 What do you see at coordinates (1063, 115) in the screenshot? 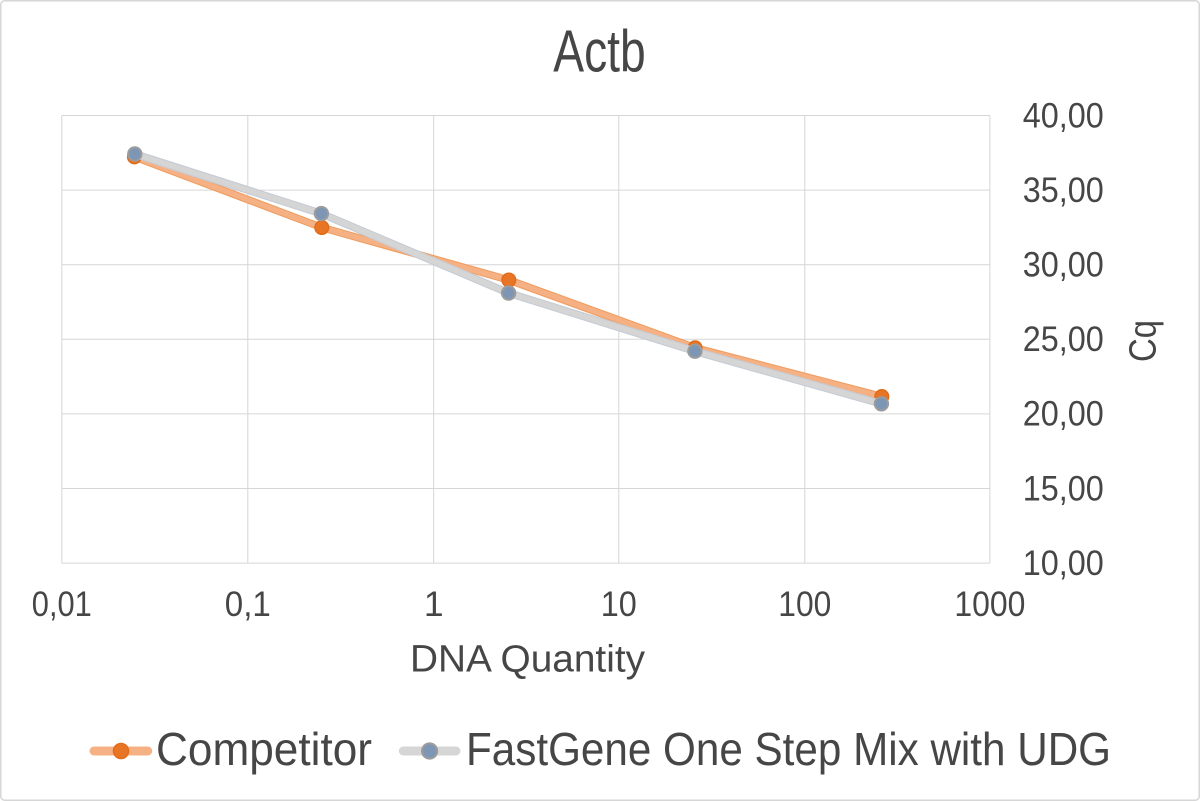
I see `svg-text: 40,00` at bounding box center [1063, 115].